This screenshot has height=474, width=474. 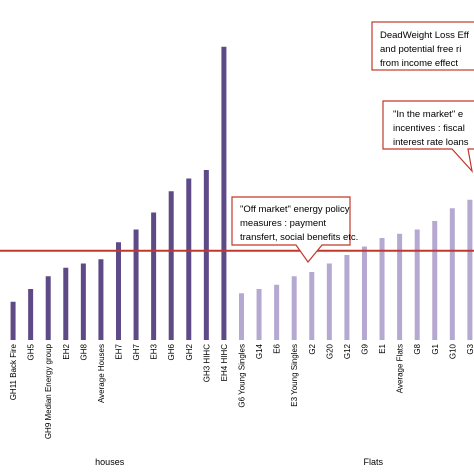 I want to click on group-label-flats: Flats, so click(x=373, y=462).